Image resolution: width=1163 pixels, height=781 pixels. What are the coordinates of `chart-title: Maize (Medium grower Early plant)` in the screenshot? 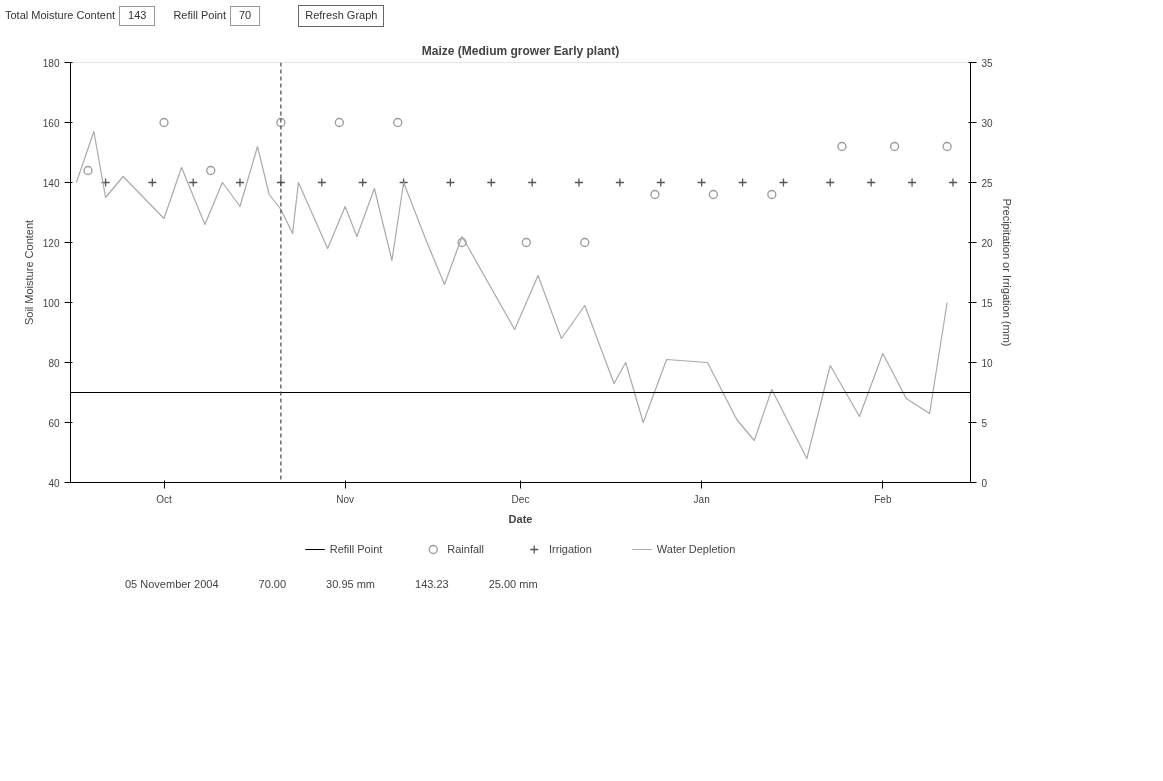 It's located at (520, 50).